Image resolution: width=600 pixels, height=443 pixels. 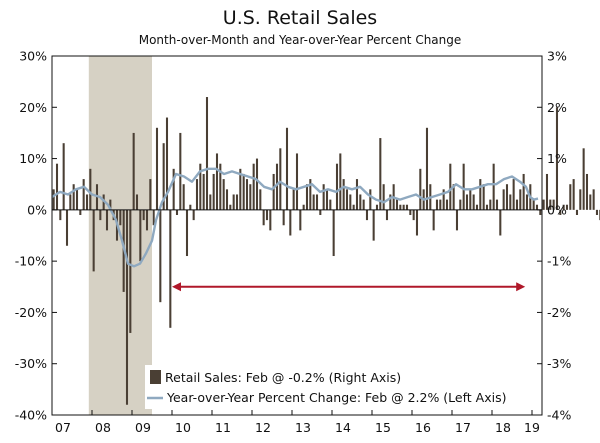 I want to click on right-tick-label: 0%, so click(x=557, y=209).